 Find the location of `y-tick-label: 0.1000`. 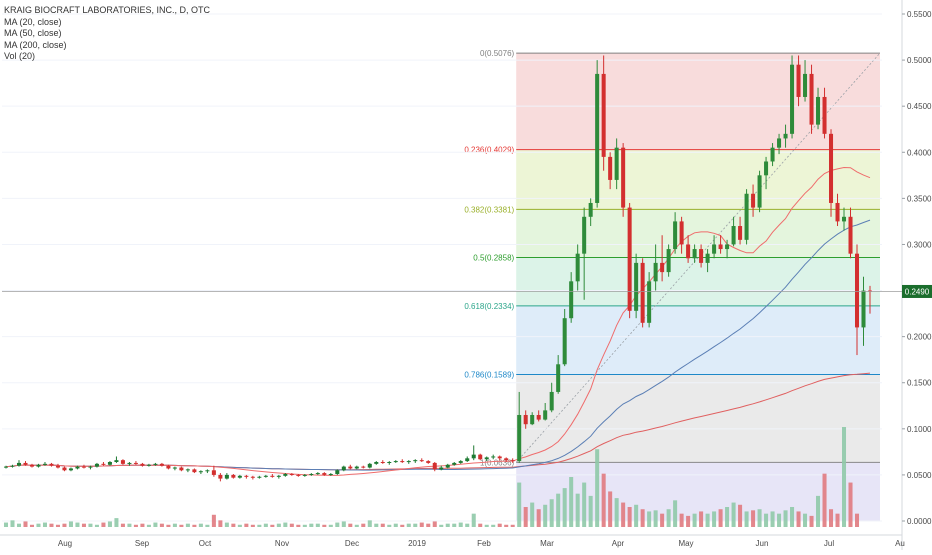

y-tick-label: 0.1000 is located at coordinates (919, 429).